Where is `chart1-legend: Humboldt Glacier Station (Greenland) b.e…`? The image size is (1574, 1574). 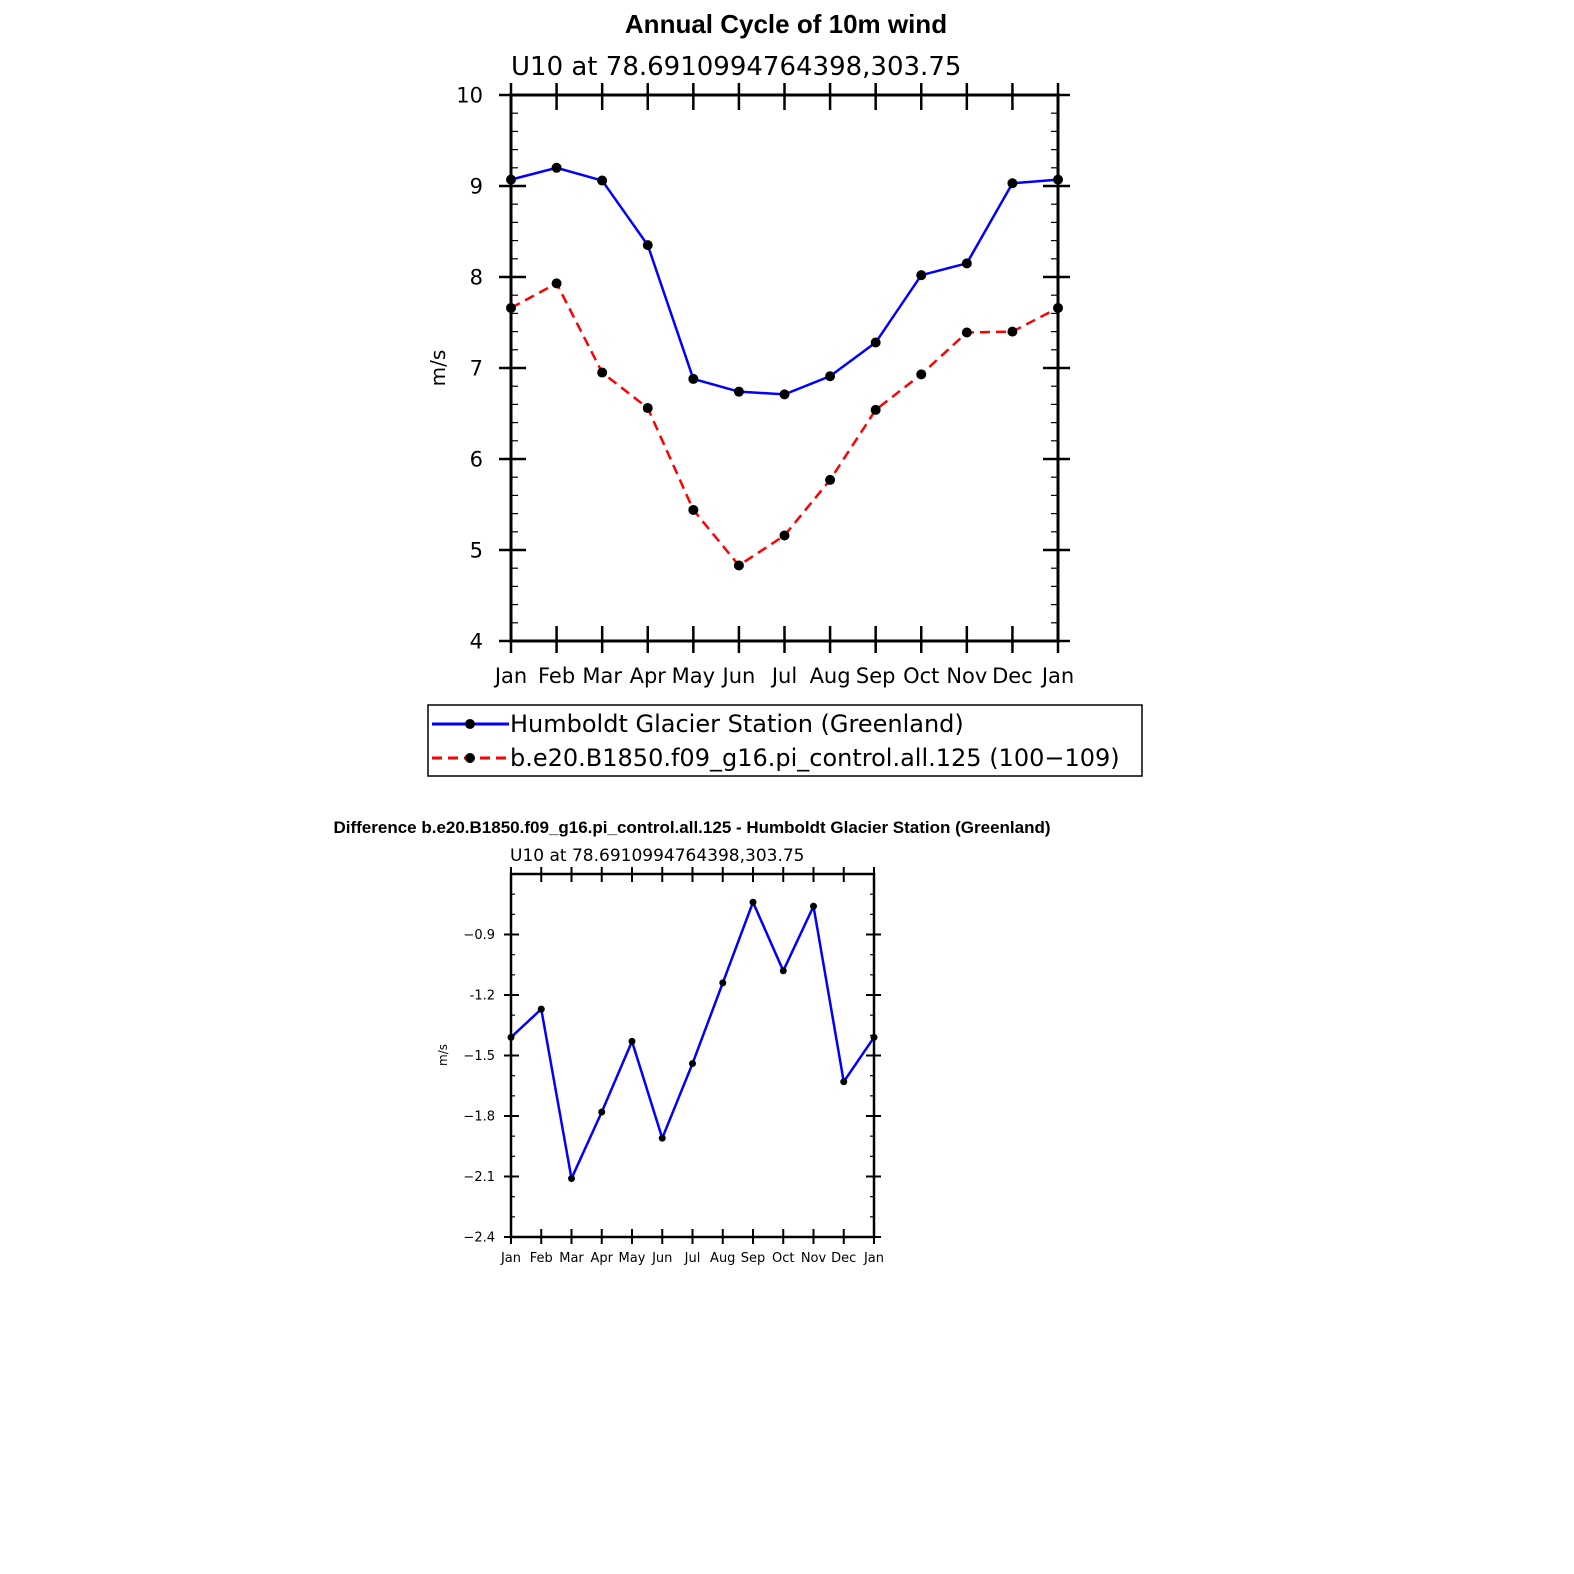 chart1-legend: Humboldt Glacier Station (Greenland) b.e… is located at coordinates (785, 740).